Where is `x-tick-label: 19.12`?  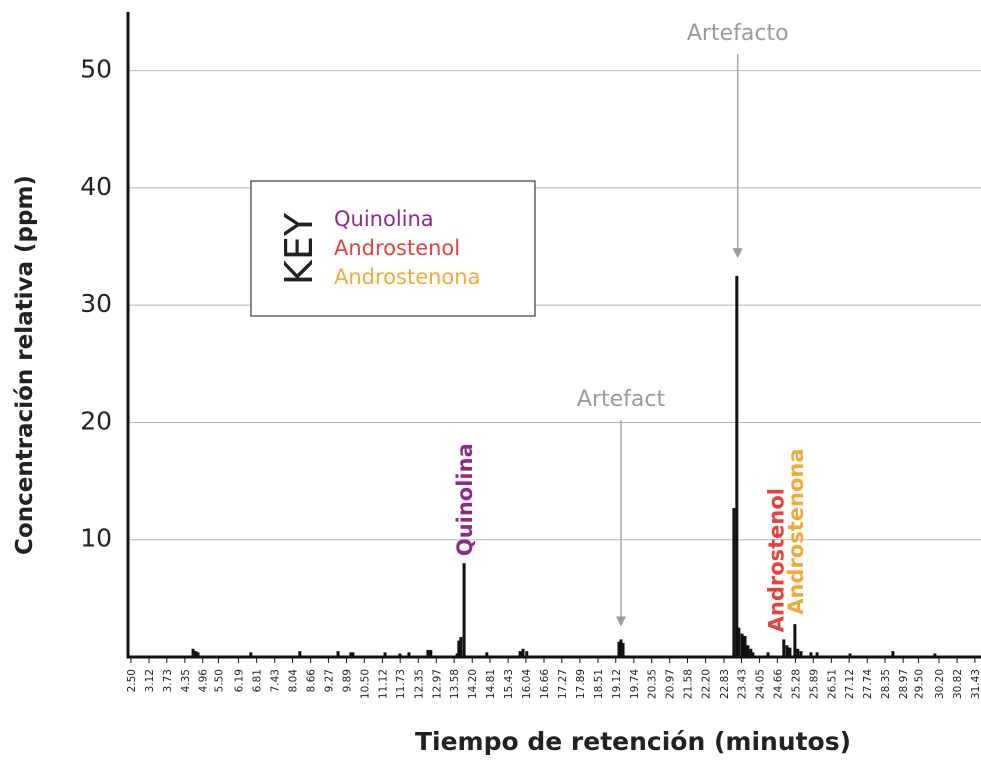 x-tick-label: 19.12 is located at coordinates (617, 684).